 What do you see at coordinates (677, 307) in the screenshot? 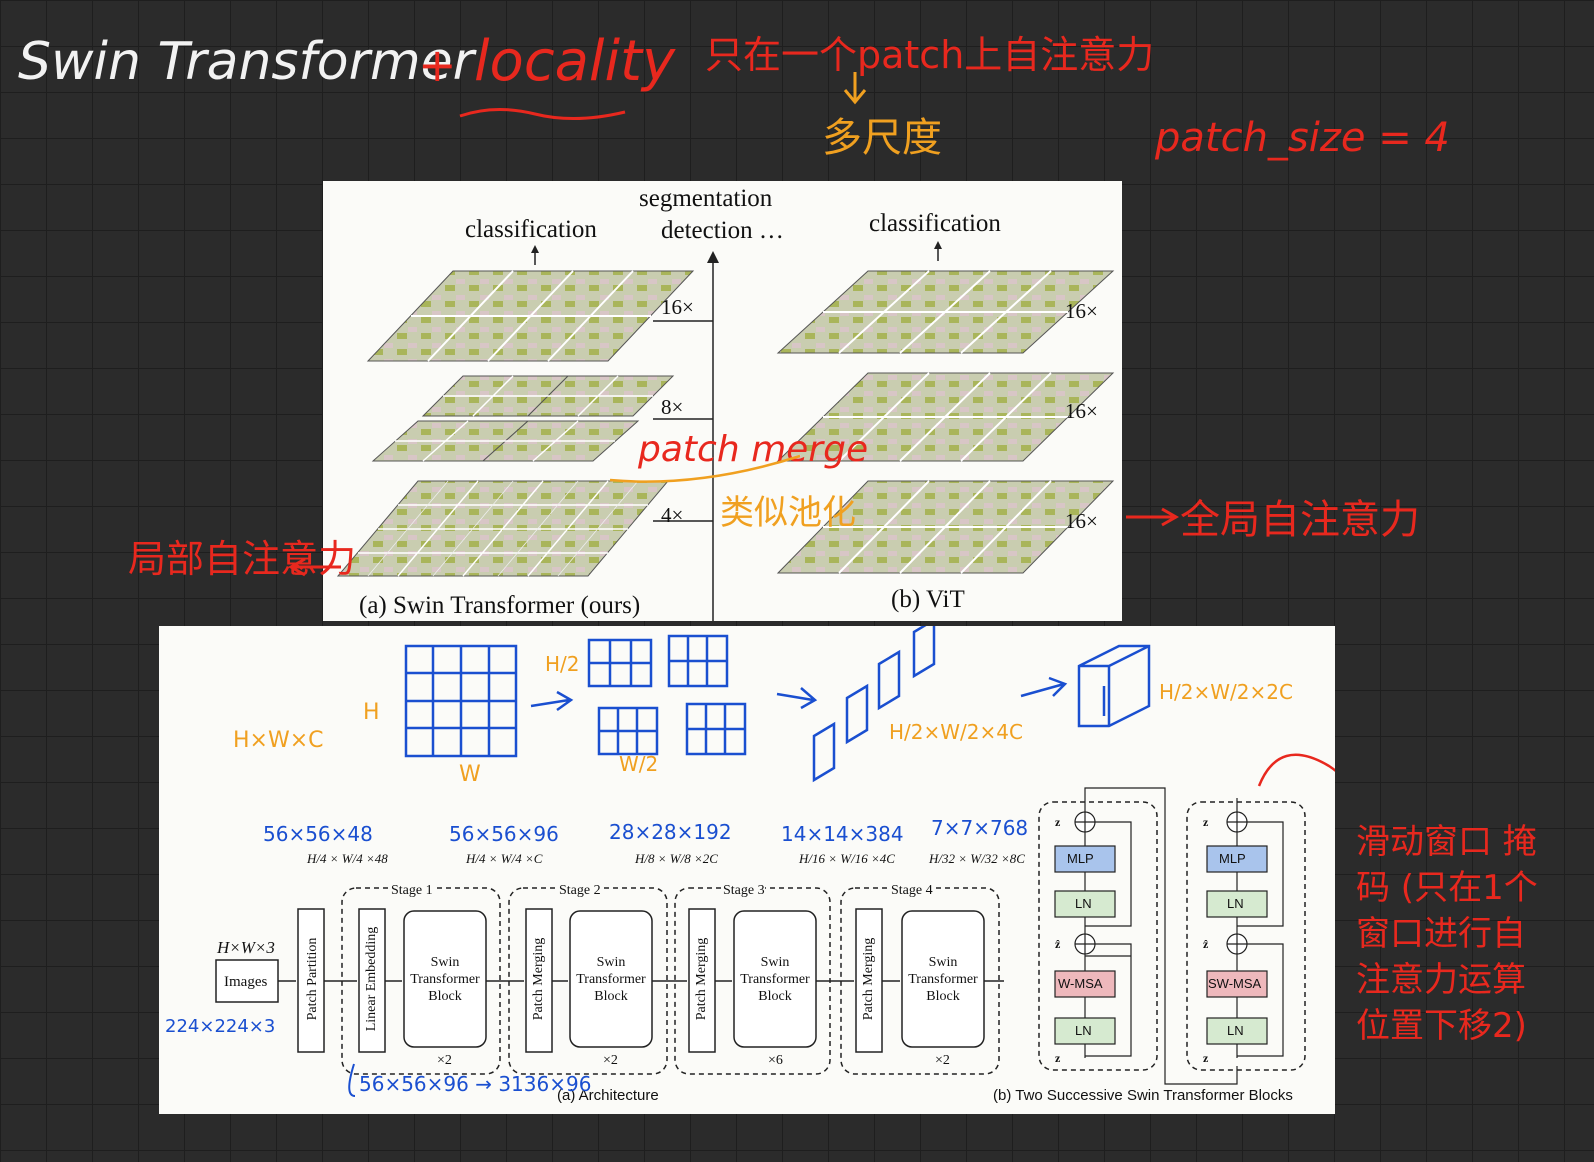
I see `scale-16x: 16×` at bounding box center [677, 307].